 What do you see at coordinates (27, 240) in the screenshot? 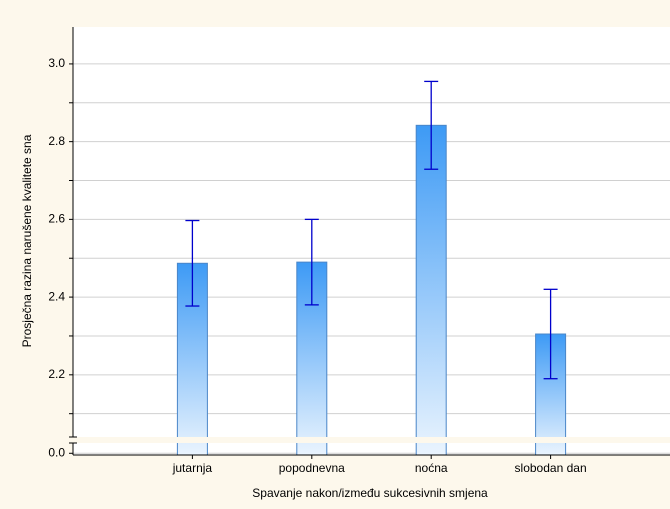
I see `y-axis-label: Prosječna razina narušene kvalitete sna` at bounding box center [27, 240].